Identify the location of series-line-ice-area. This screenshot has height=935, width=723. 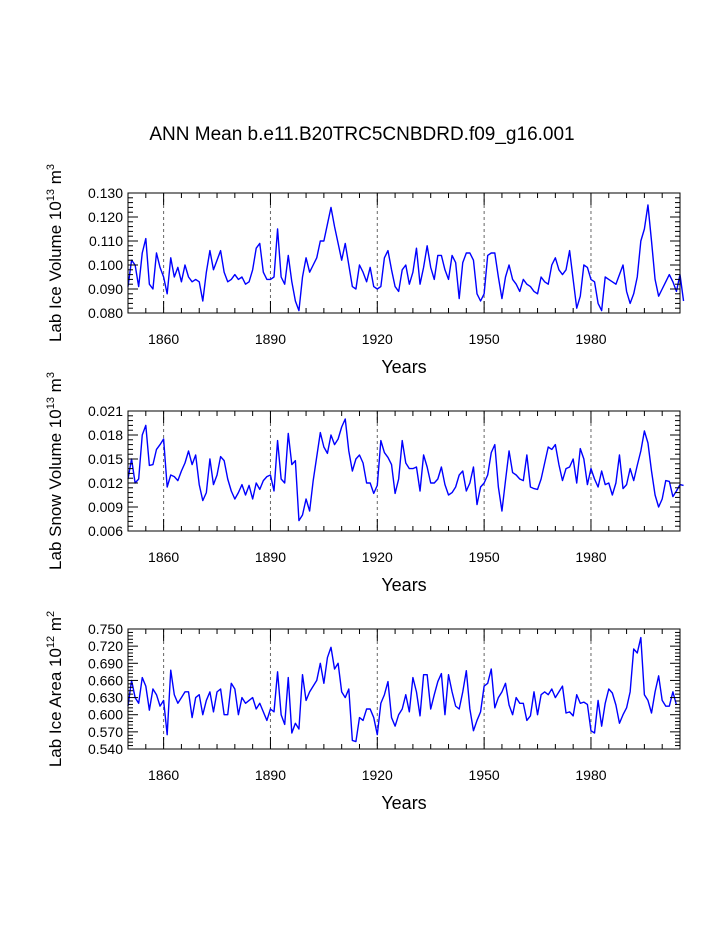
(402, 689).